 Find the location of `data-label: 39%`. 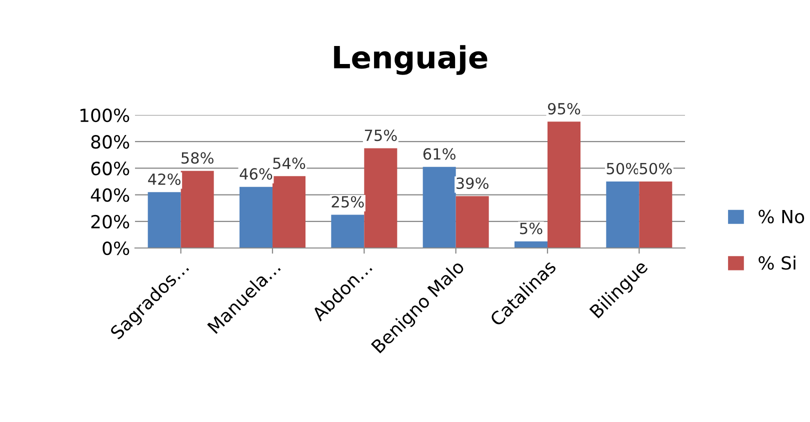

data-label: 39% is located at coordinates (472, 183).